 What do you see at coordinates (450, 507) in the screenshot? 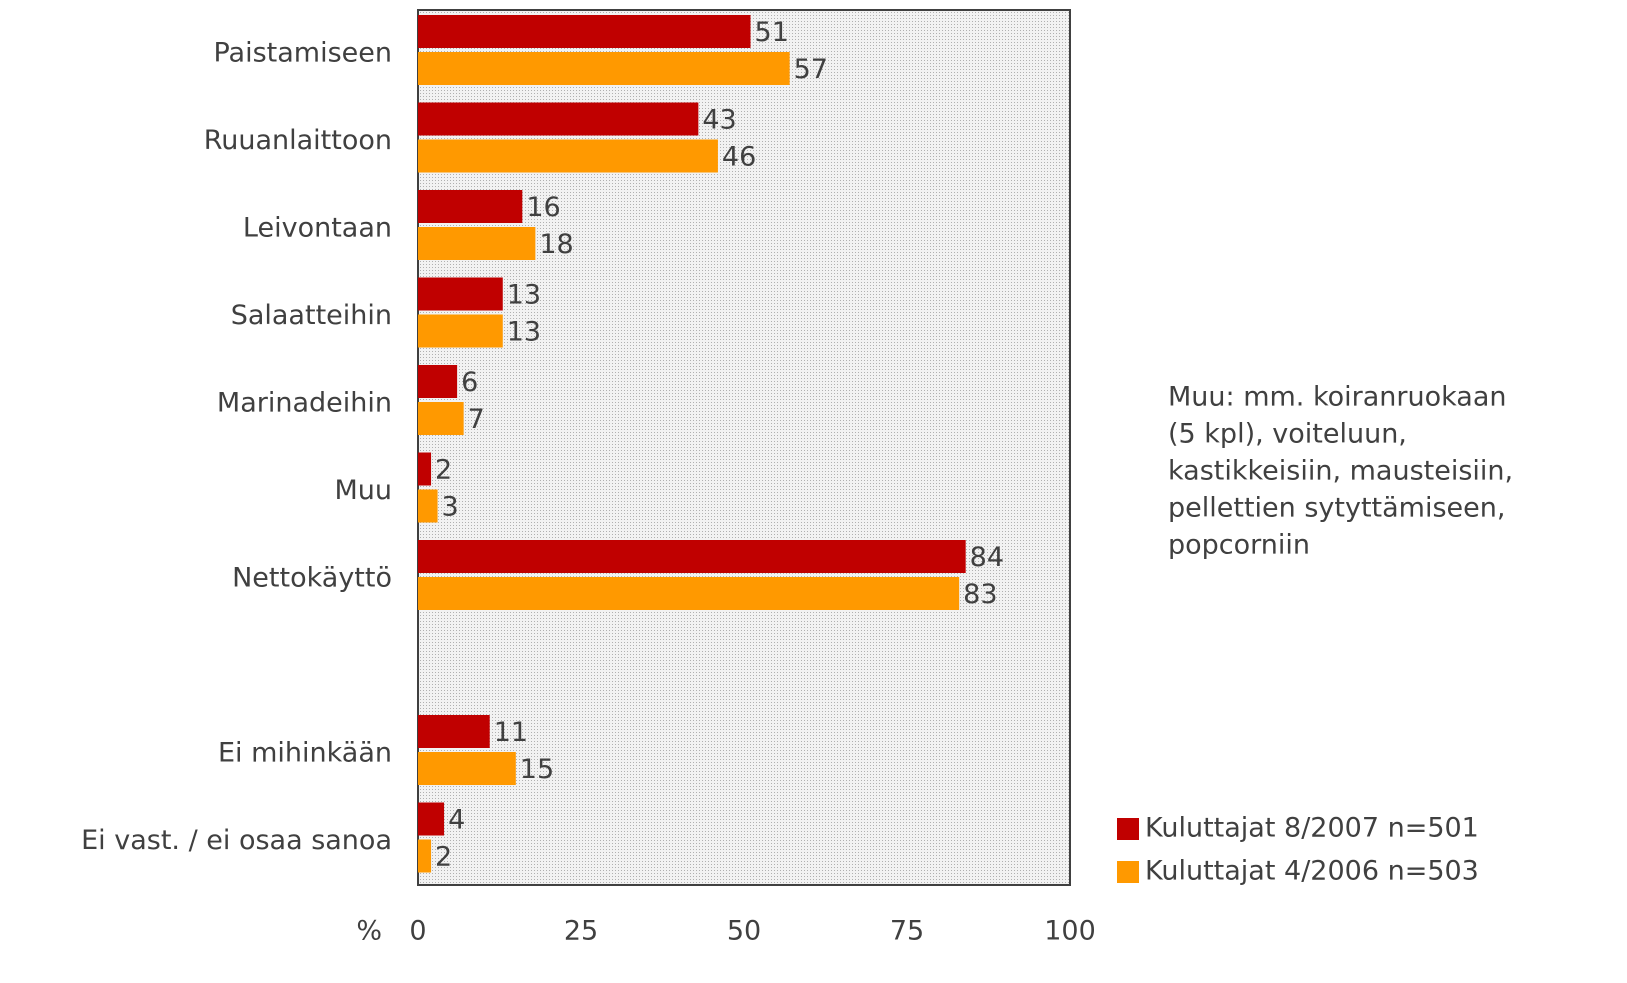
I see `data-label: 3` at bounding box center [450, 507].